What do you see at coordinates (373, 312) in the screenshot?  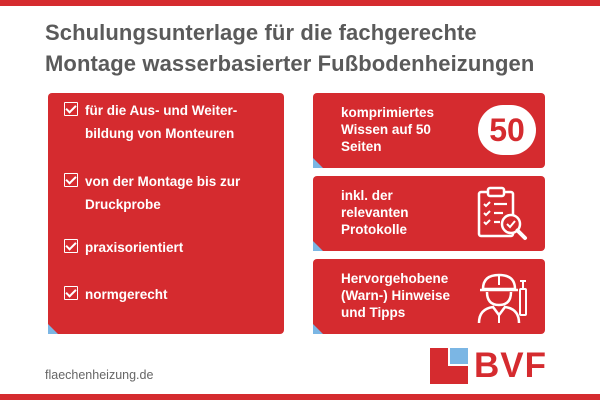 I see `highlight-line: und Tipps` at bounding box center [373, 312].